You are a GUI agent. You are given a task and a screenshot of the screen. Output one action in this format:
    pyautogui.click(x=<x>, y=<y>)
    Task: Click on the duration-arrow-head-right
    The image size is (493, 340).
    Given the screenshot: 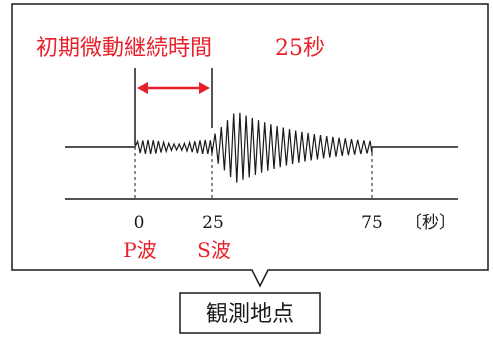 What is the action you would take?
    pyautogui.click(x=204, y=88)
    